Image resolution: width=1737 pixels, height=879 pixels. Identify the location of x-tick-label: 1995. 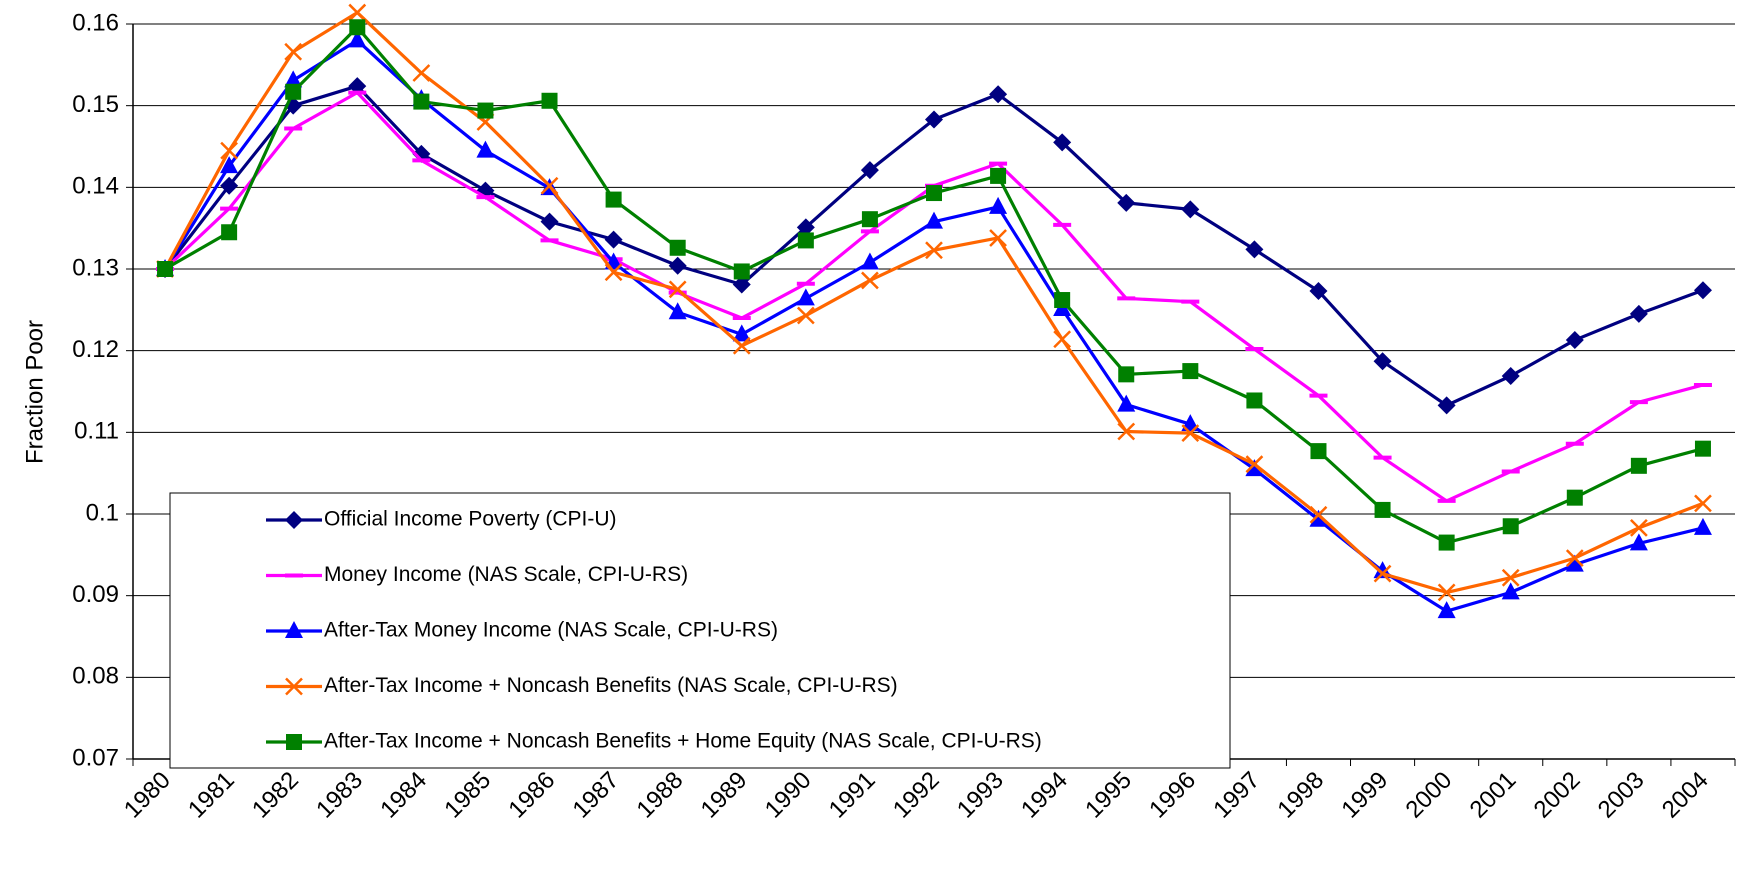
(1108, 795).